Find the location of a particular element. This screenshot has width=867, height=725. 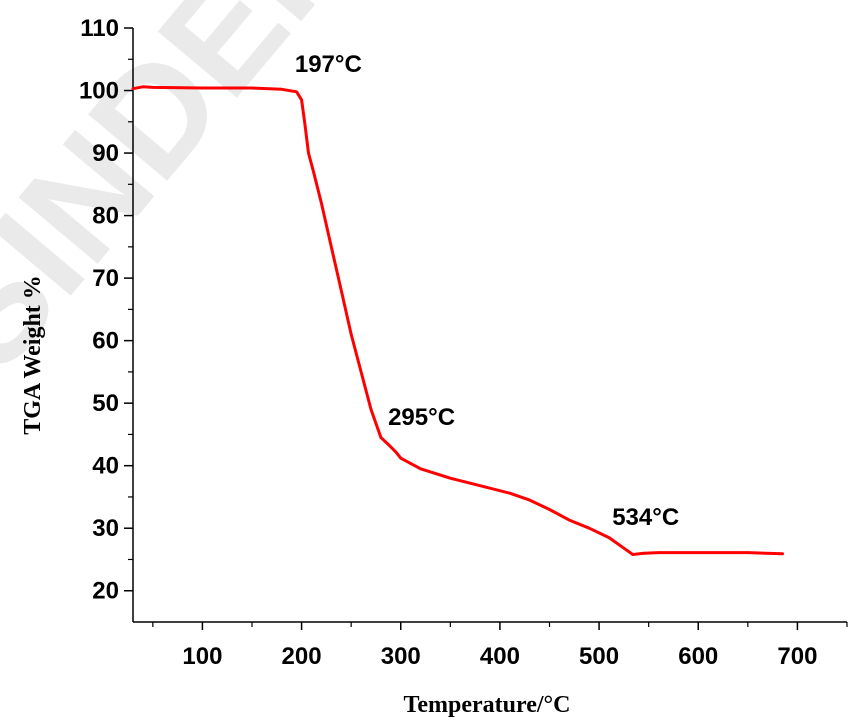

x-axis-title: Temperature/°C is located at coordinates (487, 705).